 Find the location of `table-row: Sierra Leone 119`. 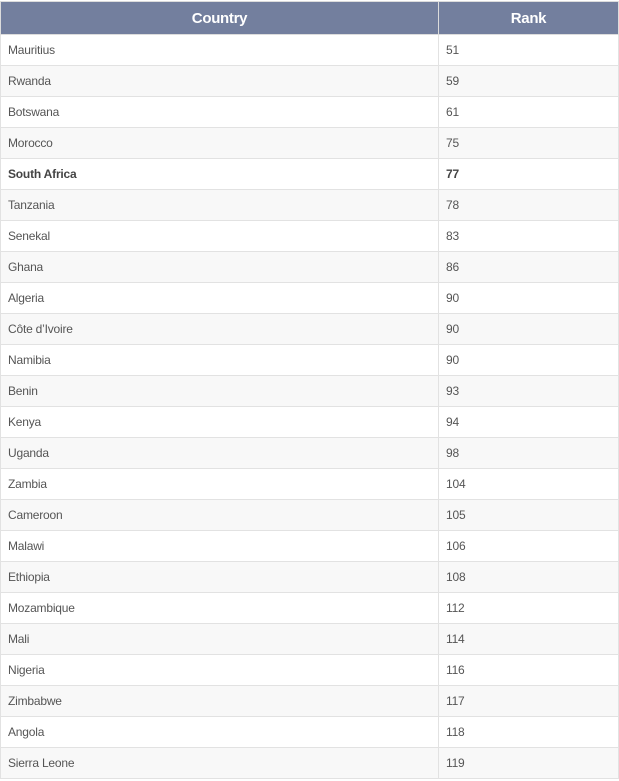

table-row: Sierra Leone 119 is located at coordinates (309, 763).